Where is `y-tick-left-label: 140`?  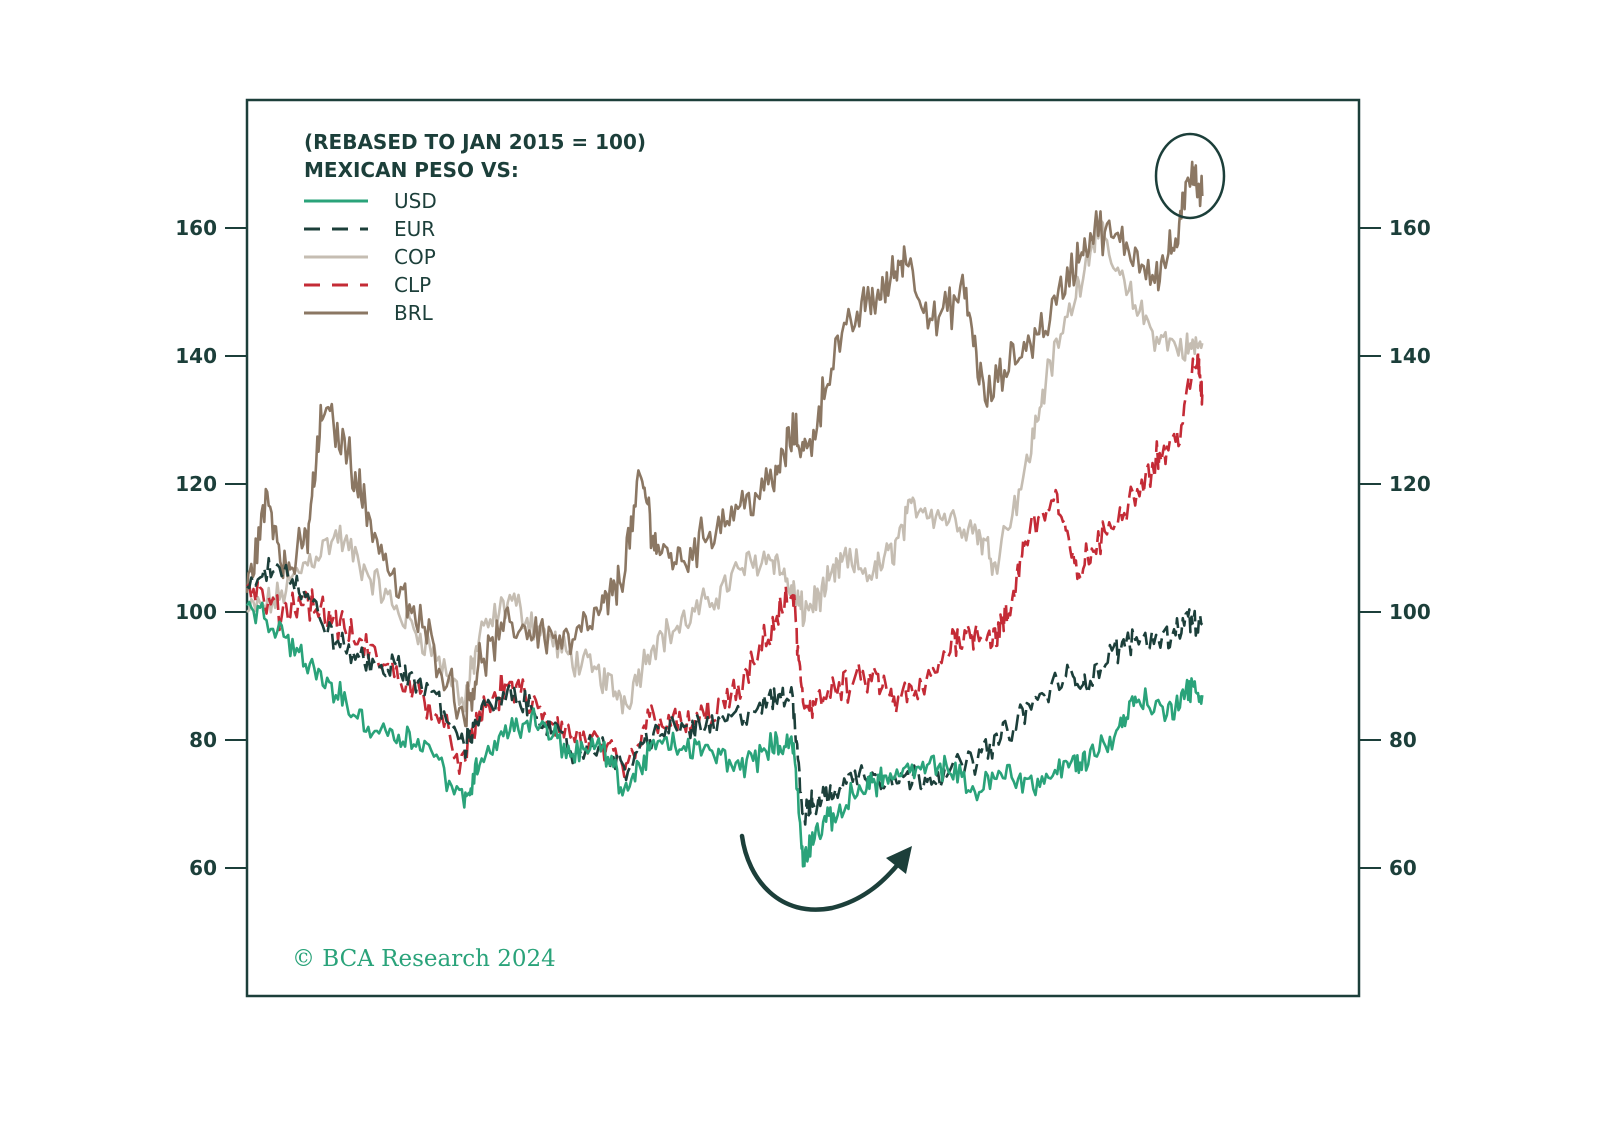 y-tick-left-label: 140 is located at coordinates (196, 356).